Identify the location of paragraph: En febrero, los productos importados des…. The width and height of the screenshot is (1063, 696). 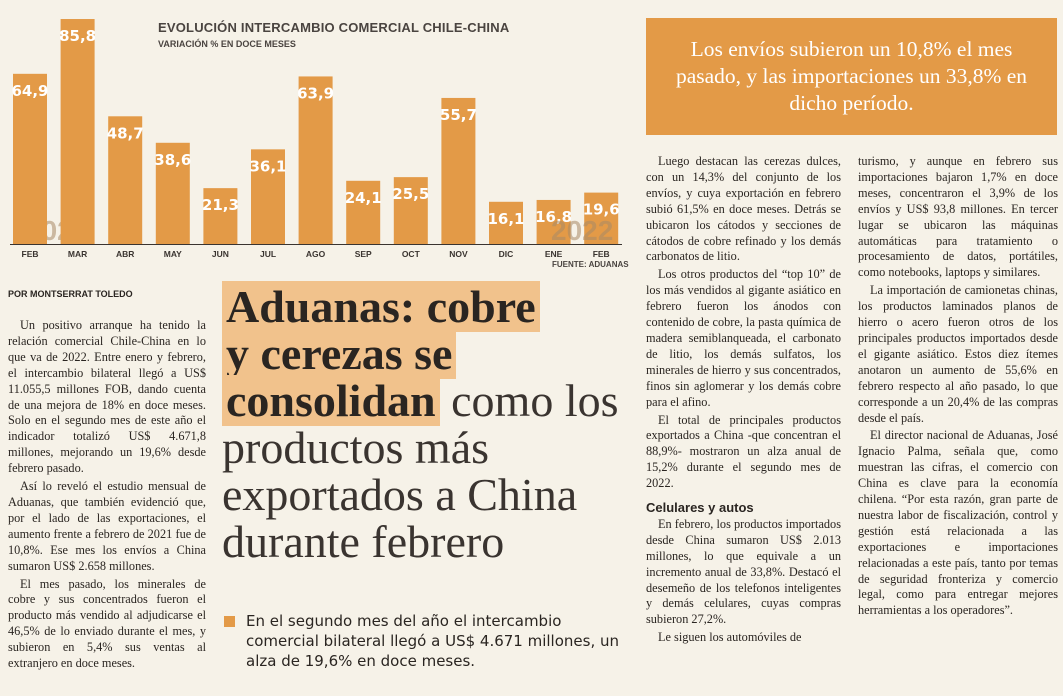
(743, 571).